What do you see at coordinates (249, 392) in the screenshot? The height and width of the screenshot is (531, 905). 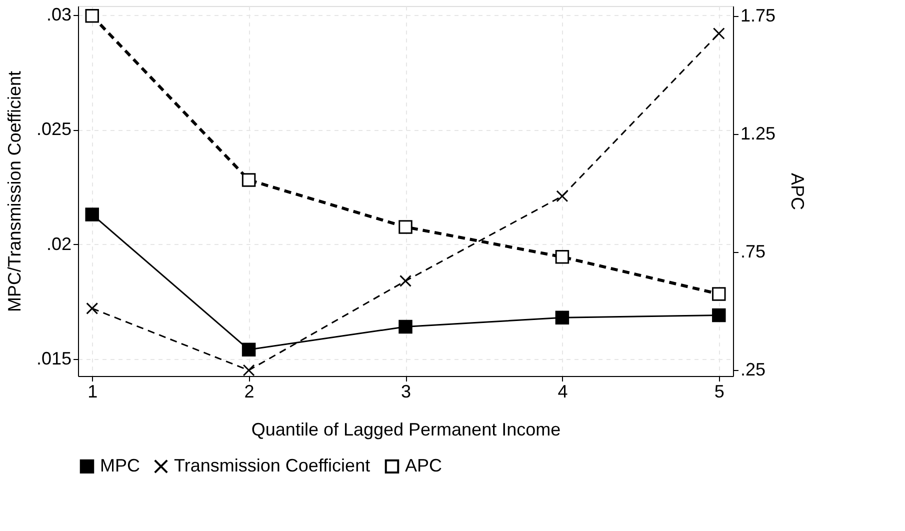 I see `x-tick-label: 2` at bounding box center [249, 392].